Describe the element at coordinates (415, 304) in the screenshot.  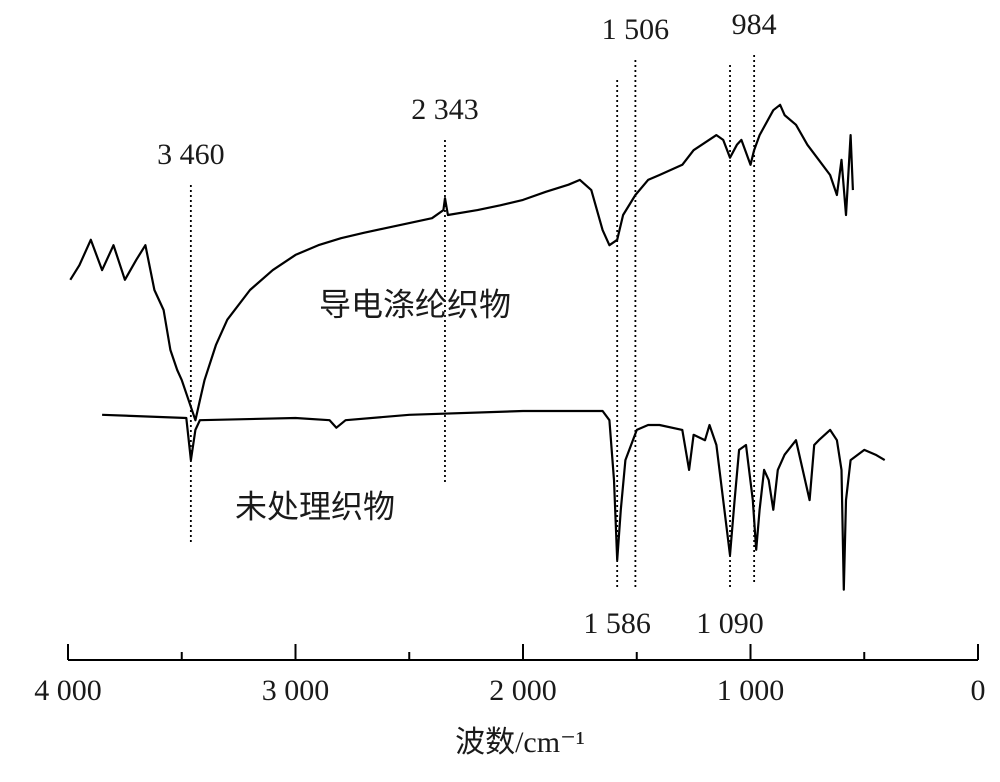
I see `series-label: 导电涤纶织物` at that location.